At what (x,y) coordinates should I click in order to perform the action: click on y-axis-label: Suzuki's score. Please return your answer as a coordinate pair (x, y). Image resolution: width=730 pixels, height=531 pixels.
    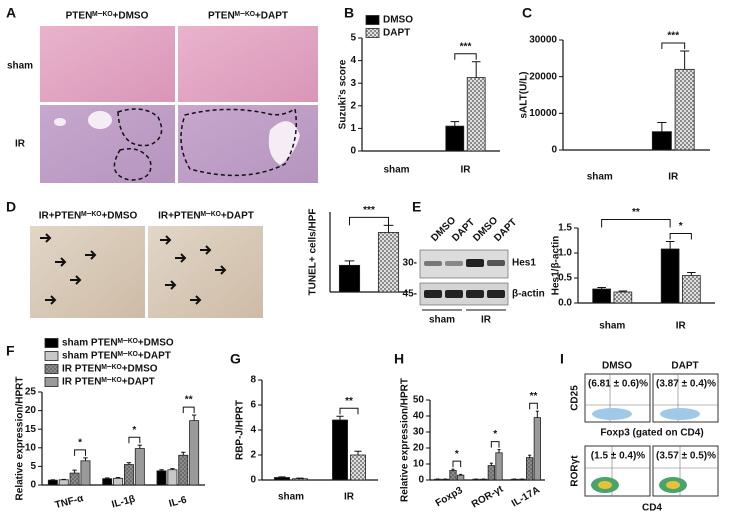
    Looking at the image, I should click on (343, 94).